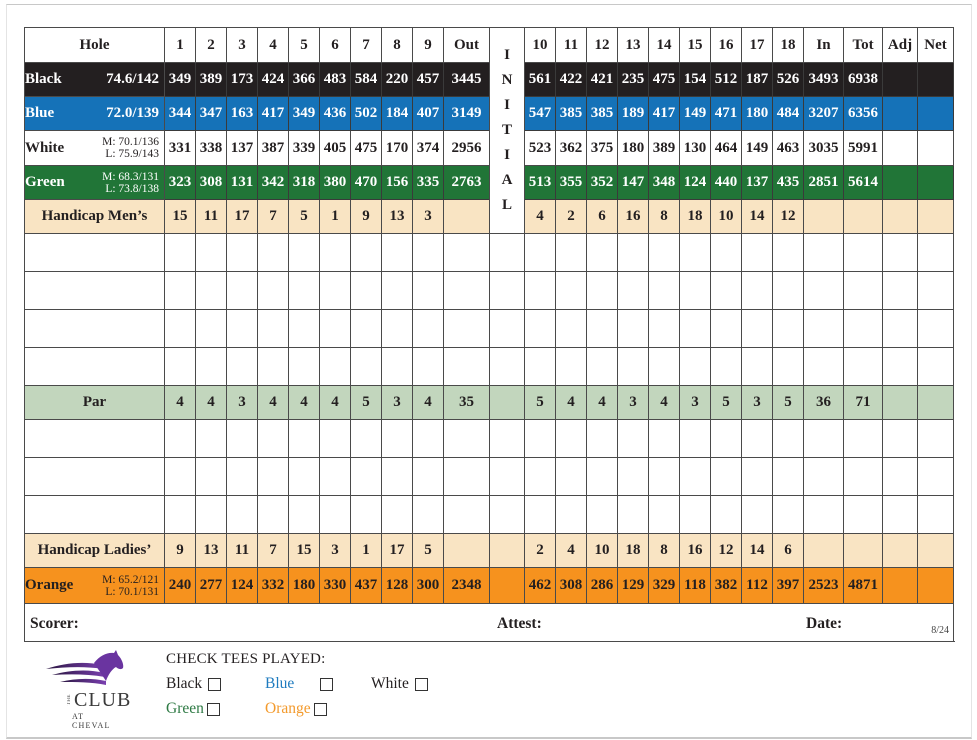  Describe the element at coordinates (193, 709) in the screenshot. I see `tee-option-green: Green` at that location.